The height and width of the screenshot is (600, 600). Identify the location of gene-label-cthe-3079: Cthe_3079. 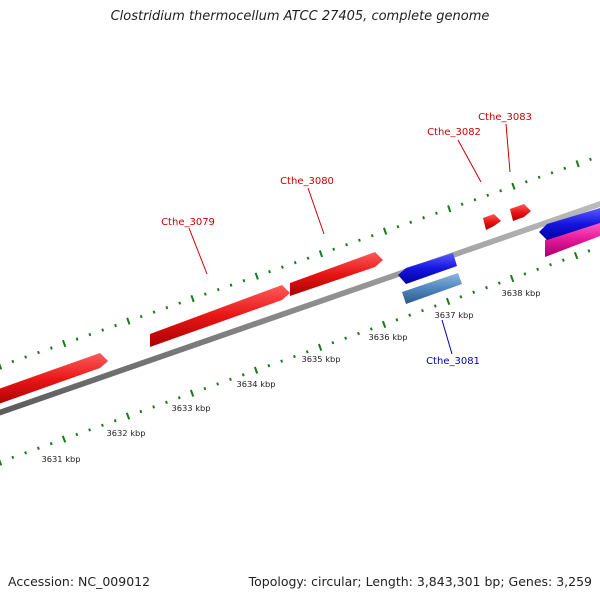
(188, 222).